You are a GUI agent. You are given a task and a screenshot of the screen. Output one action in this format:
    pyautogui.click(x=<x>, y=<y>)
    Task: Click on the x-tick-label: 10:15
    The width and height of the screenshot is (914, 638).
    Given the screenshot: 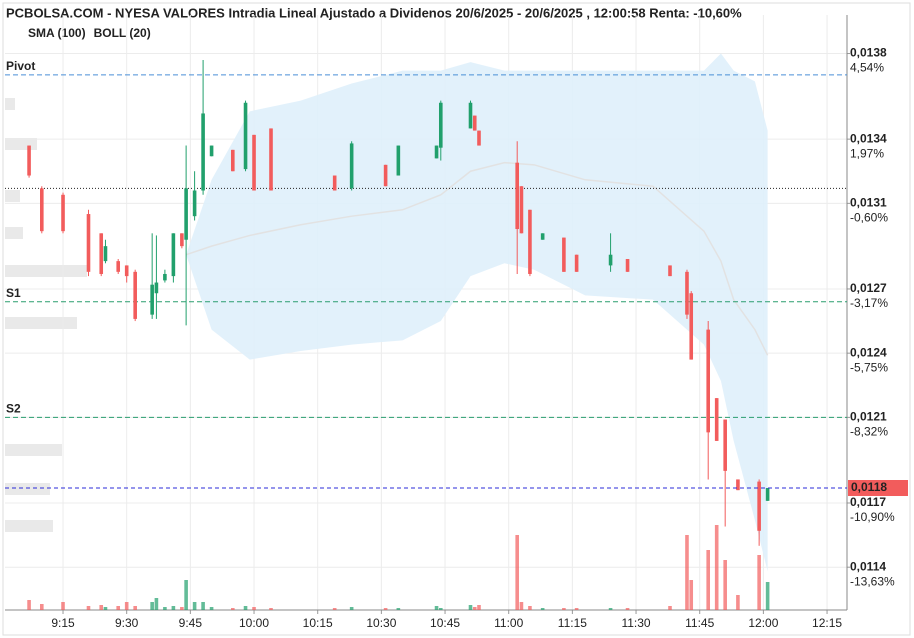 What is the action you would take?
    pyautogui.click(x=318, y=623)
    